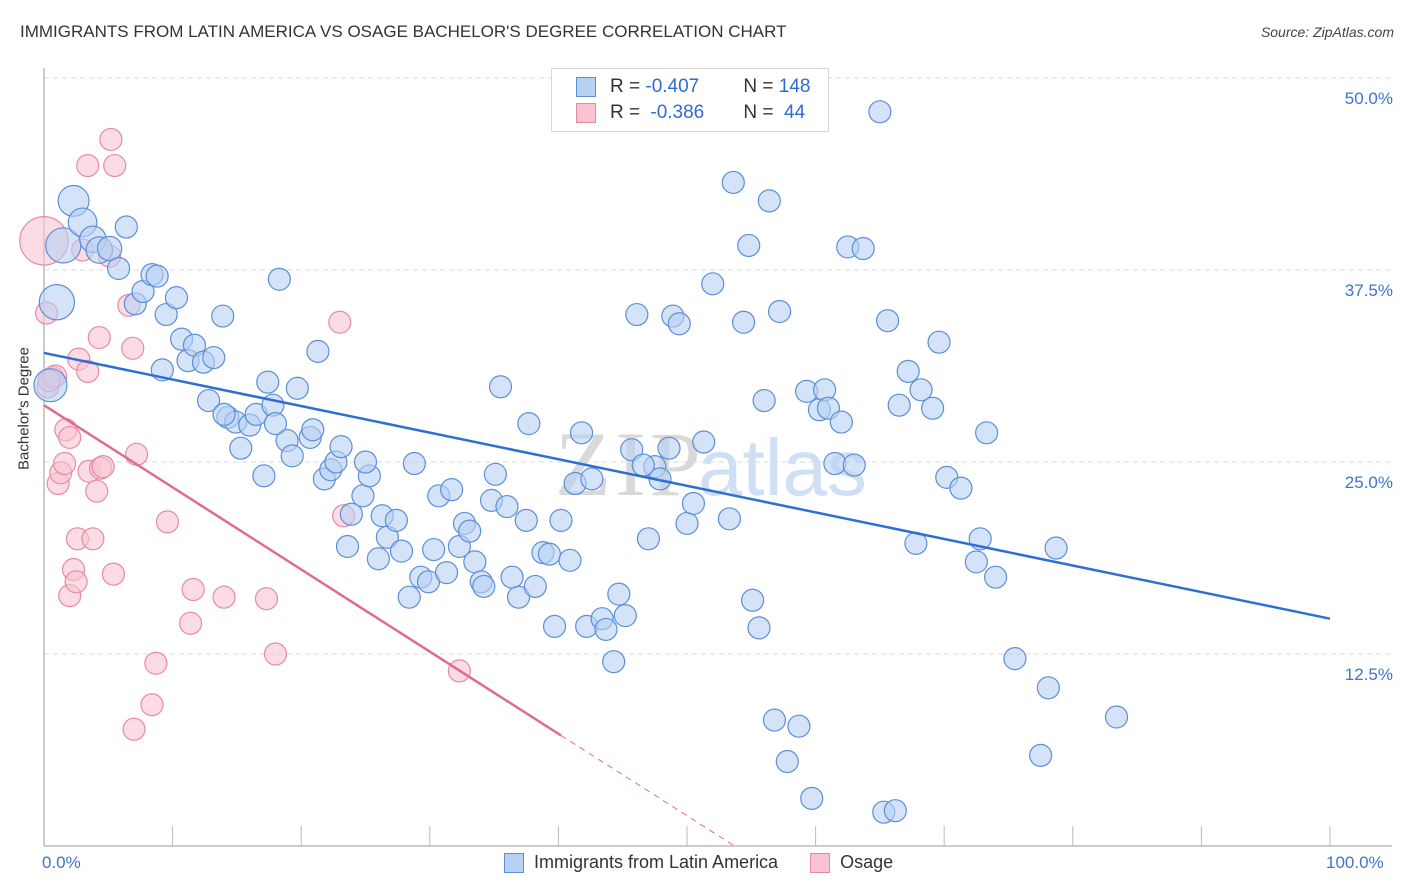 The width and height of the screenshot is (1406, 892). What do you see at coordinates (586, 113) in the screenshot?
I see `legend-swatch-pink` at bounding box center [586, 113].